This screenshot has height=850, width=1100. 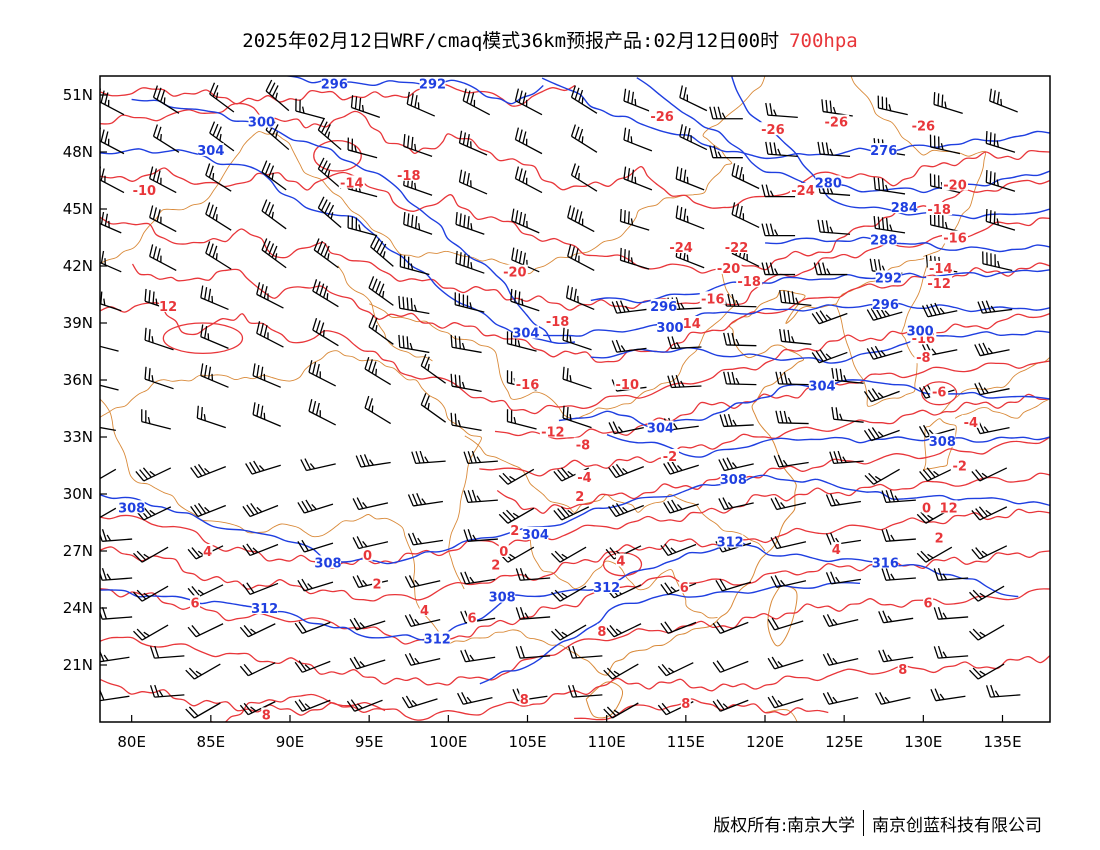 I want to click on lat-tick-label: 30N, so click(x=78, y=494).